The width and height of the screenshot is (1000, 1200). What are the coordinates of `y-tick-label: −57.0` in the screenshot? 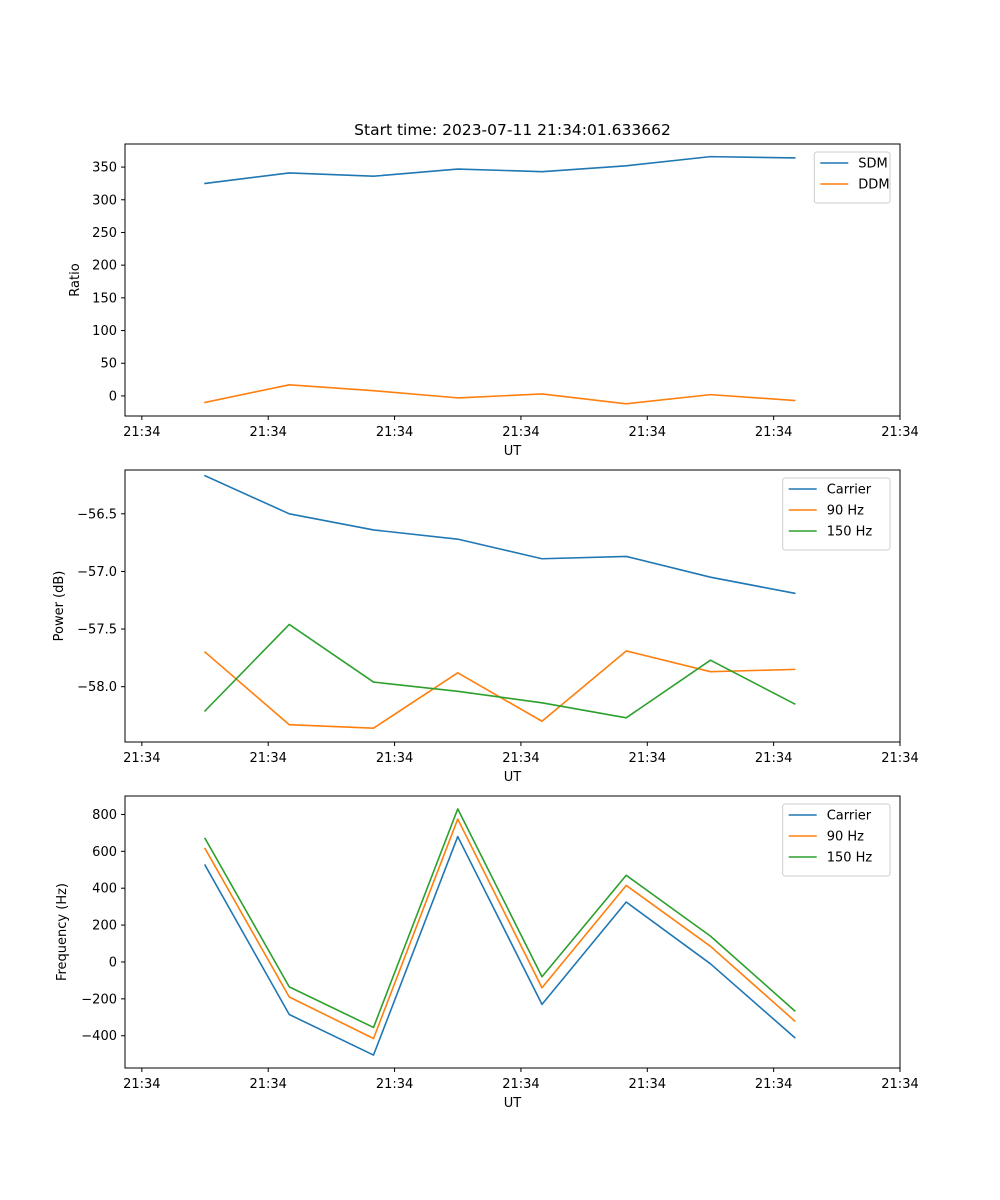 It's located at (97, 572).